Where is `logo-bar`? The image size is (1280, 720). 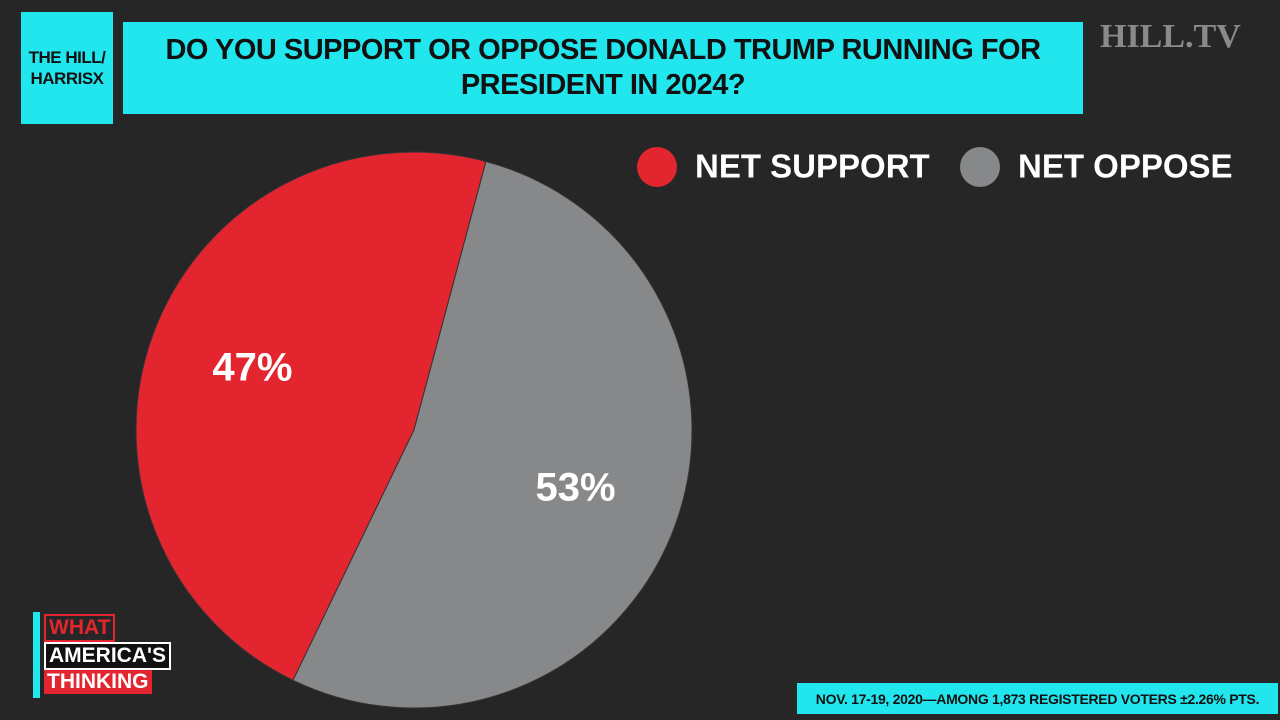
logo-bar is located at coordinates (36, 655).